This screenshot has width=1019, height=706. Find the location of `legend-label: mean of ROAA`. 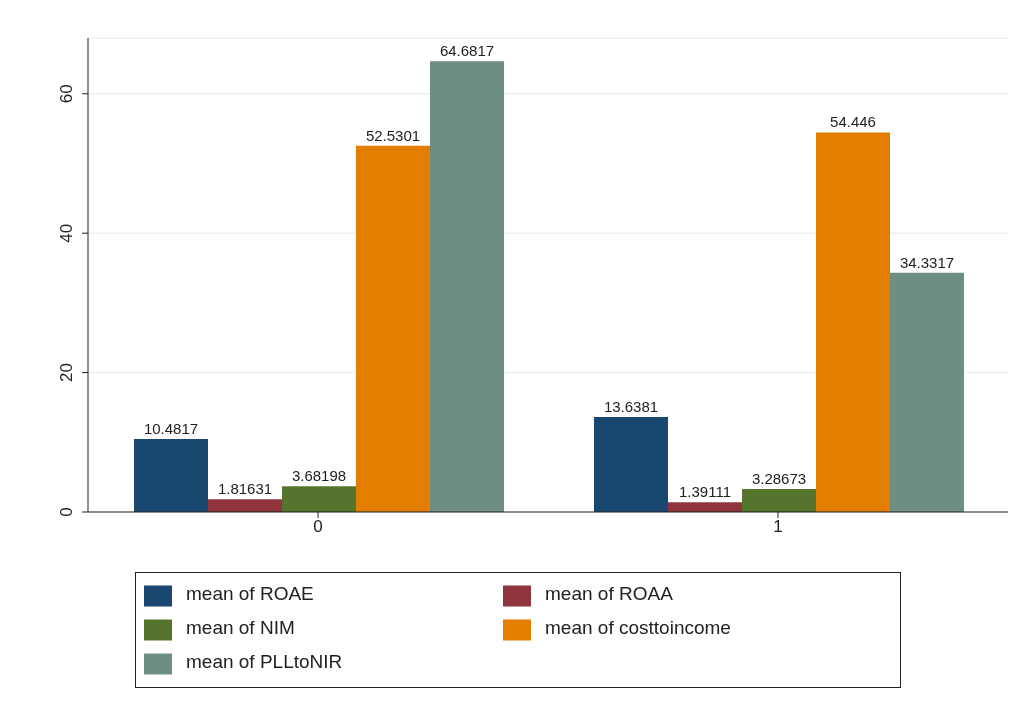

legend-label: mean of ROAA is located at coordinates (609, 593).